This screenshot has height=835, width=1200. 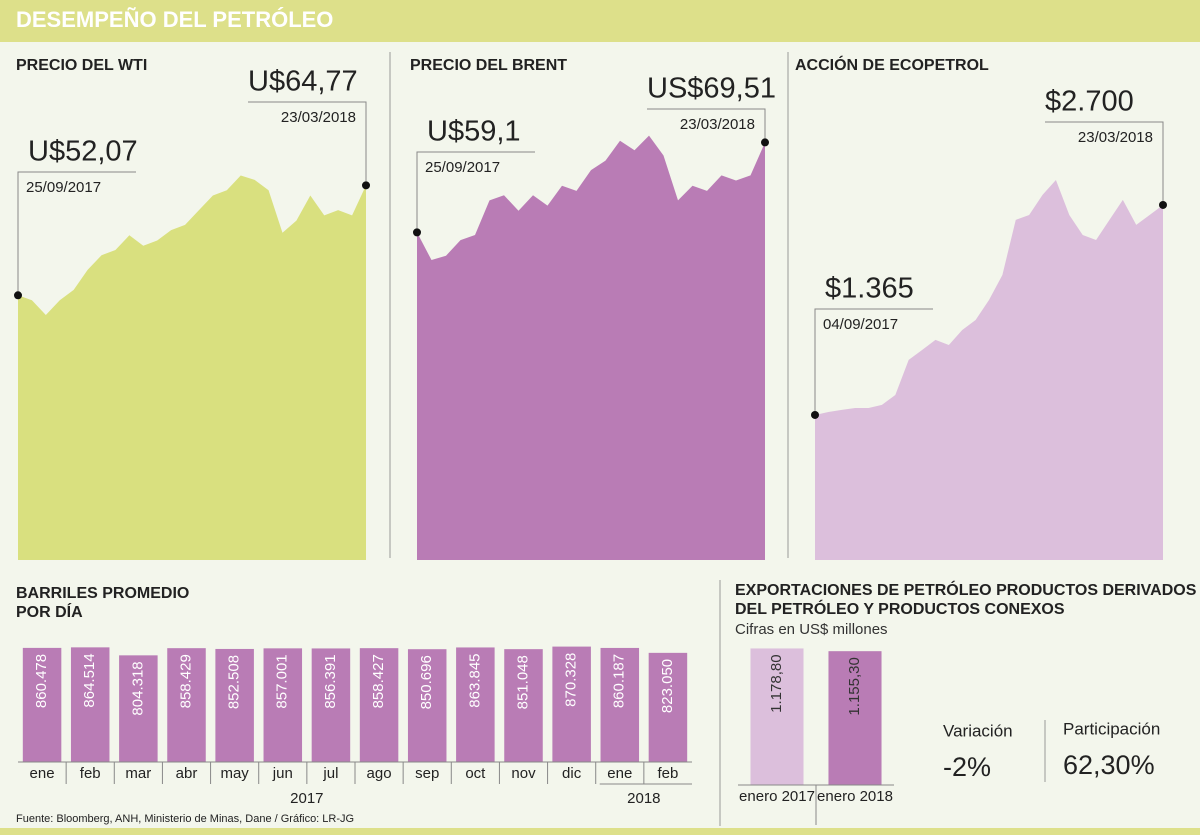 I want to click on value-label: $2.700, so click(x=1089, y=102).